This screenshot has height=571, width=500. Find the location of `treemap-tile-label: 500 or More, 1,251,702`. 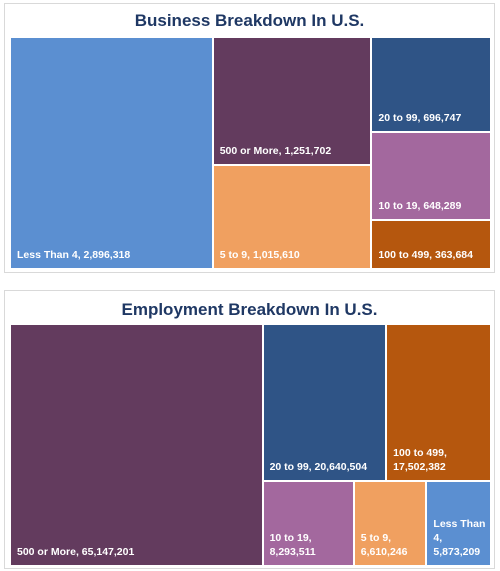

treemap-tile-label: 500 or More, 1,251,702 is located at coordinates (275, 151).